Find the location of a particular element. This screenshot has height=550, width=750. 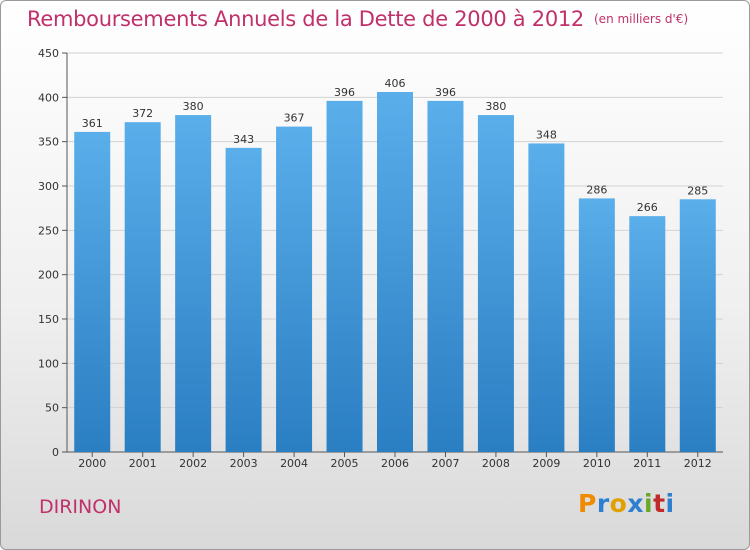

bar-2000 is located at coordinates (92, 291).